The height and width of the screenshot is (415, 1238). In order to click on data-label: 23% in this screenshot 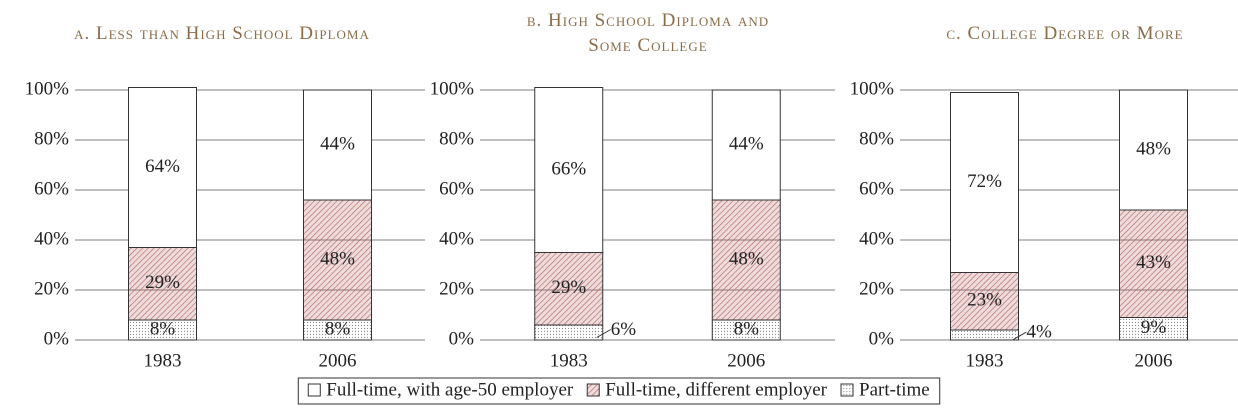, I will do `click(984, 300)`.